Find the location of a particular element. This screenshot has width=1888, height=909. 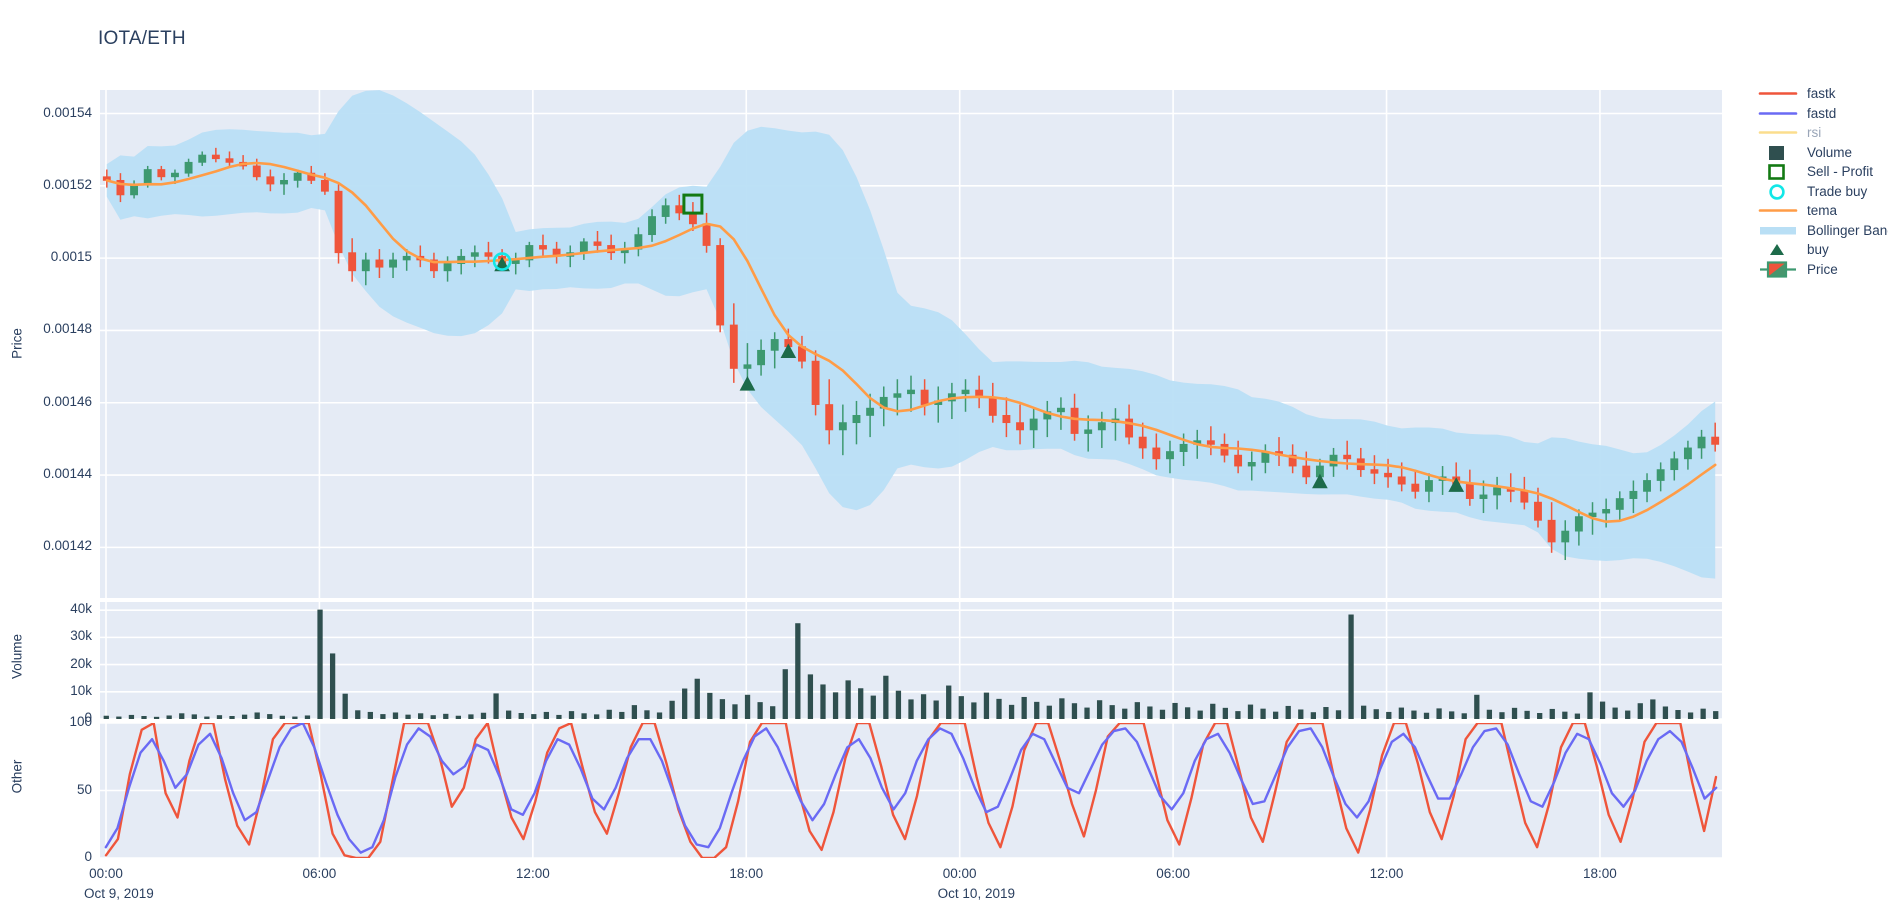

price-y-tick: 0.00142 is located at coordinates (67, 546).